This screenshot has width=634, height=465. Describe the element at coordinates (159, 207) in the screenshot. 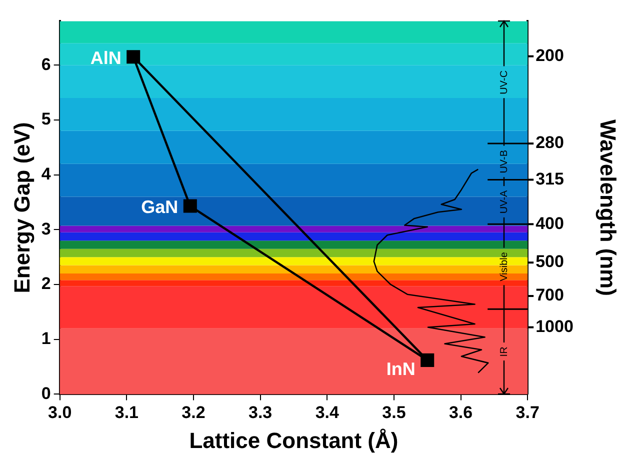

I see `annotation: GaN` at that location.